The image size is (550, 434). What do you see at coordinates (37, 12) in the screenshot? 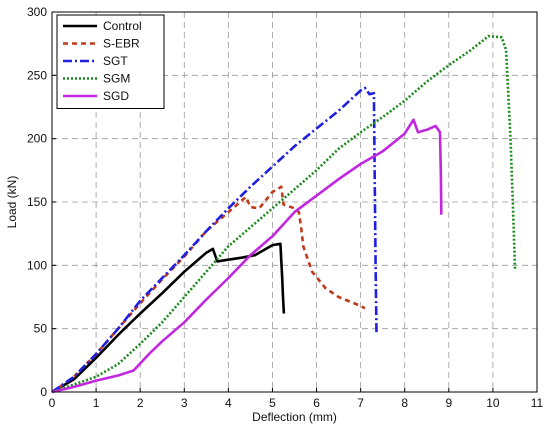
I see `y-tick-label: 300` at bounding box center [37, 12].